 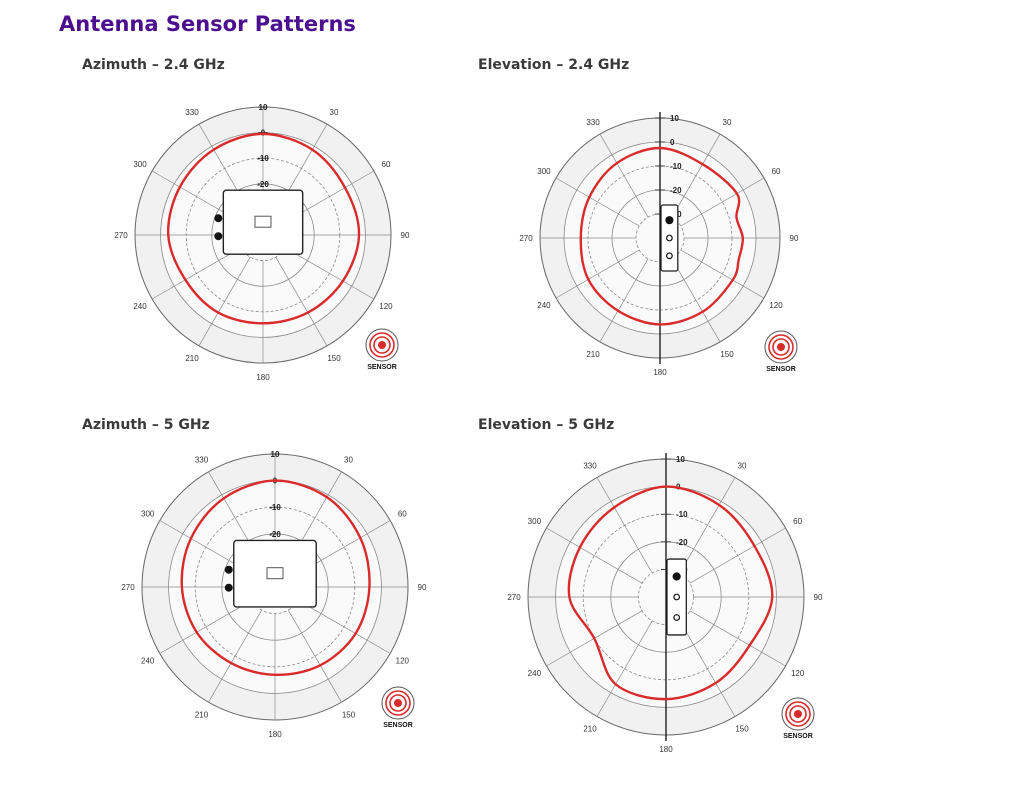 I want to click on chart-title-azimuth-24: Azimuth – 2.4 GHz, so click(x=153, y=65).